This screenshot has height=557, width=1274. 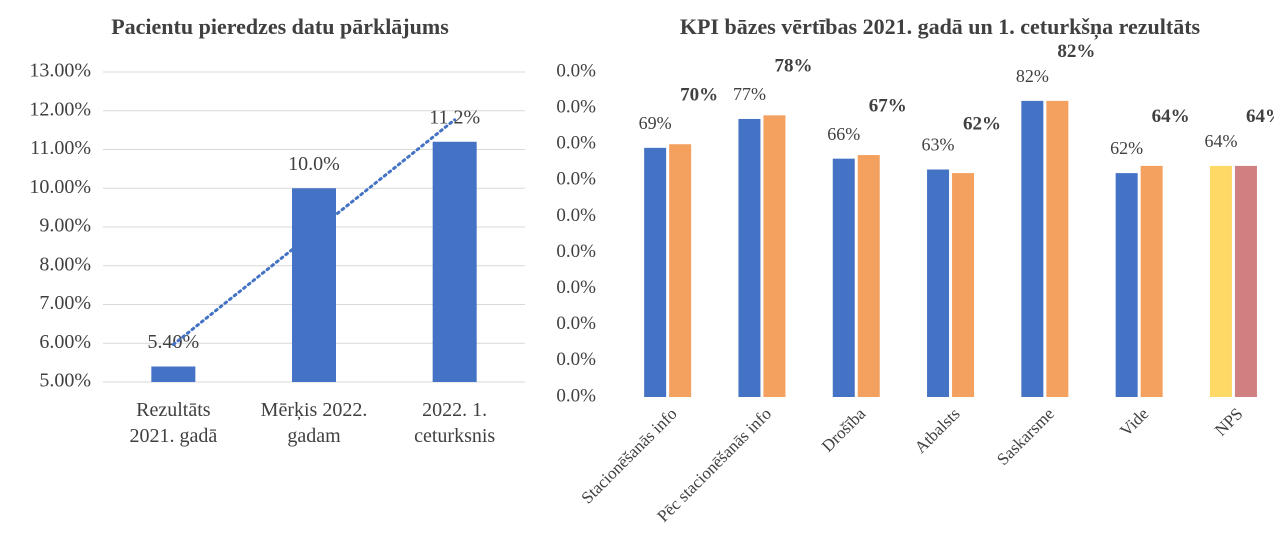 What do you see at coordinates (571, 215) in the screenshot?
I see `y-tick-label: 50.0%` at bounding box center [571, 215].